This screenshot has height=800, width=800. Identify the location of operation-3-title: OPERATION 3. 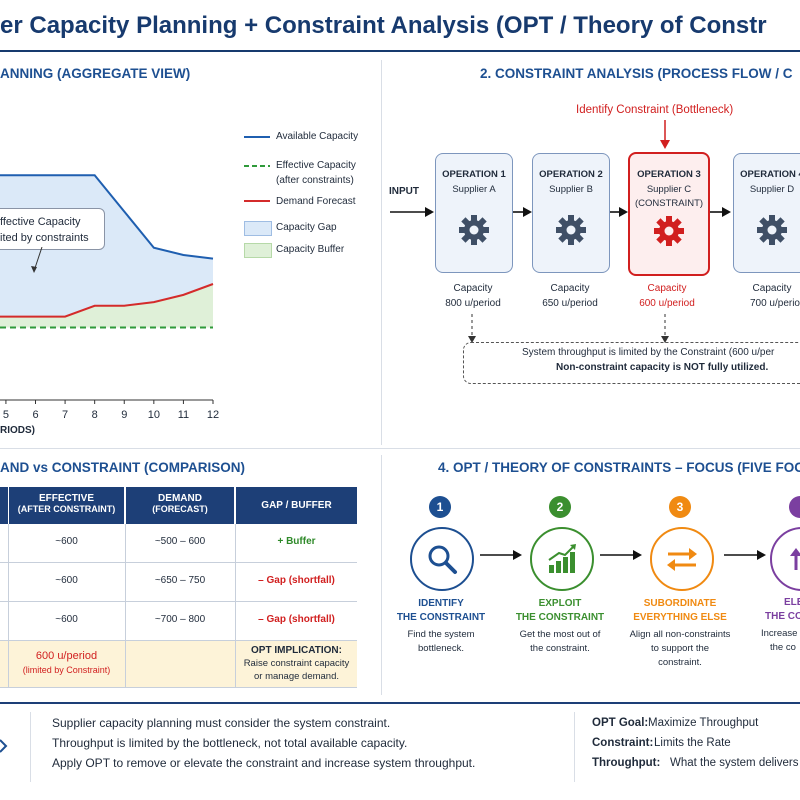
(669, 174).